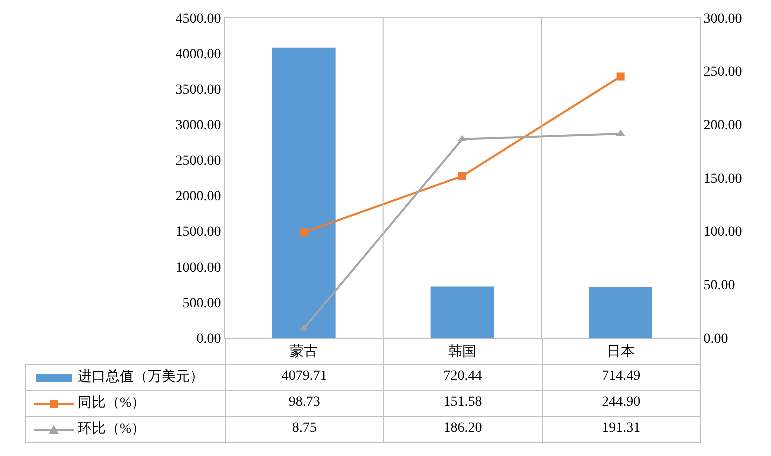 This screenshot has height=456, width=771. What do you see at coordinates (199, 268) in the screenshot?
I see `y-tick-label: 1000.00` at bounding box center [199, 268].